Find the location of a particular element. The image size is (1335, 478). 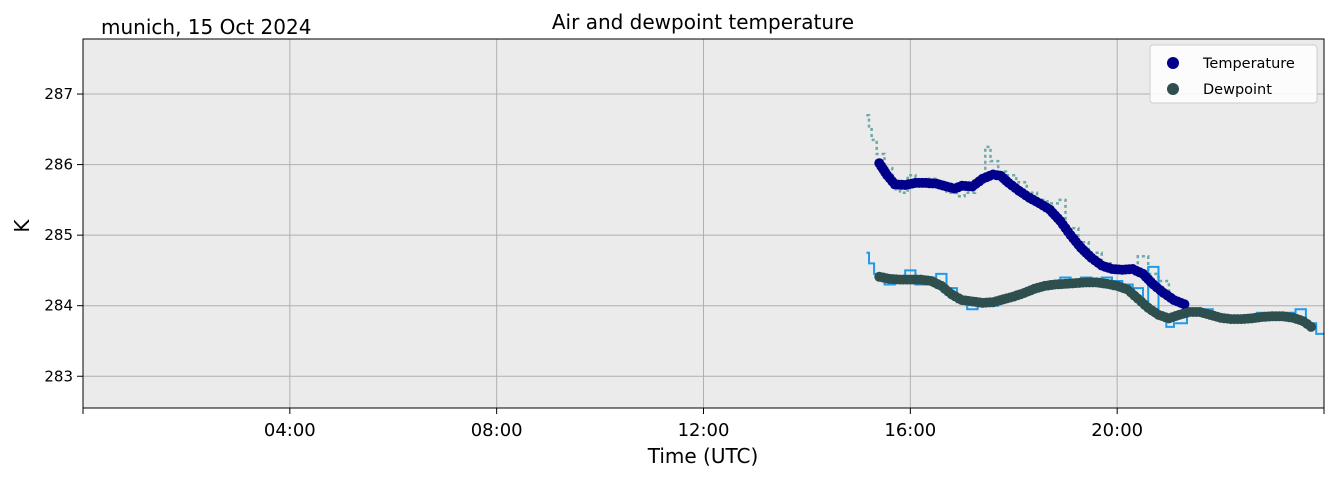

x-tick-label: 08:00 is located at coordinates (497, 430).